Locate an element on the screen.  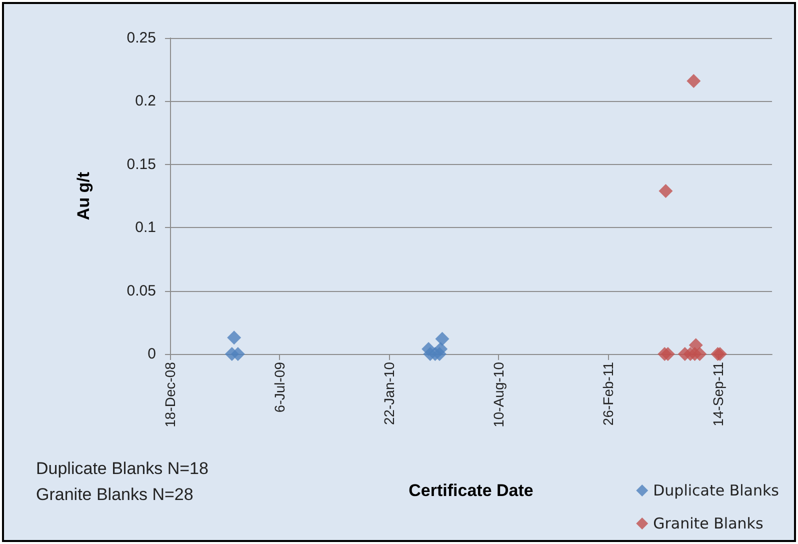
x-tick-label: 22-Jan-10 is located at coordinates (389, 394).